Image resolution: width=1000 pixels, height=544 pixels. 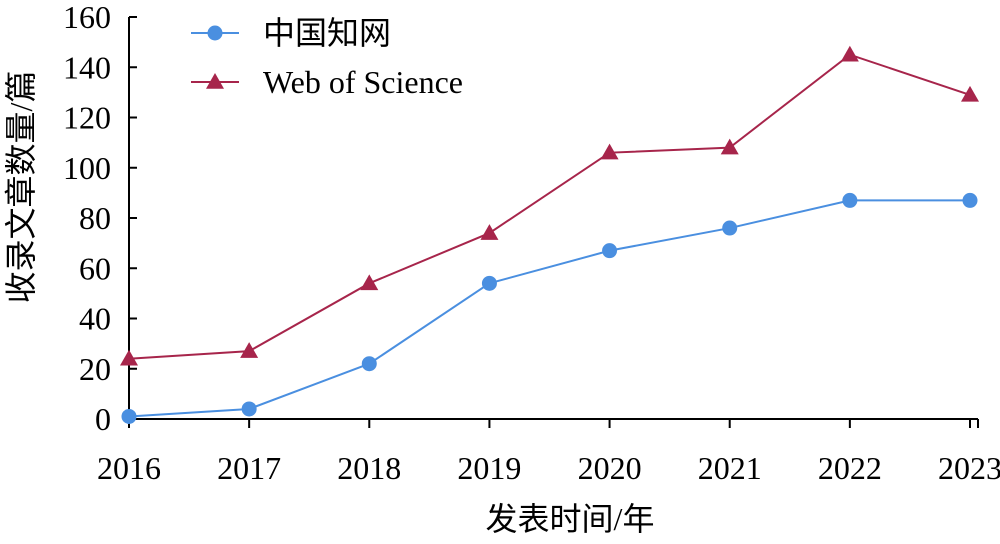 I want to click on y-tick-label: 20, so click(x=95, y=369).